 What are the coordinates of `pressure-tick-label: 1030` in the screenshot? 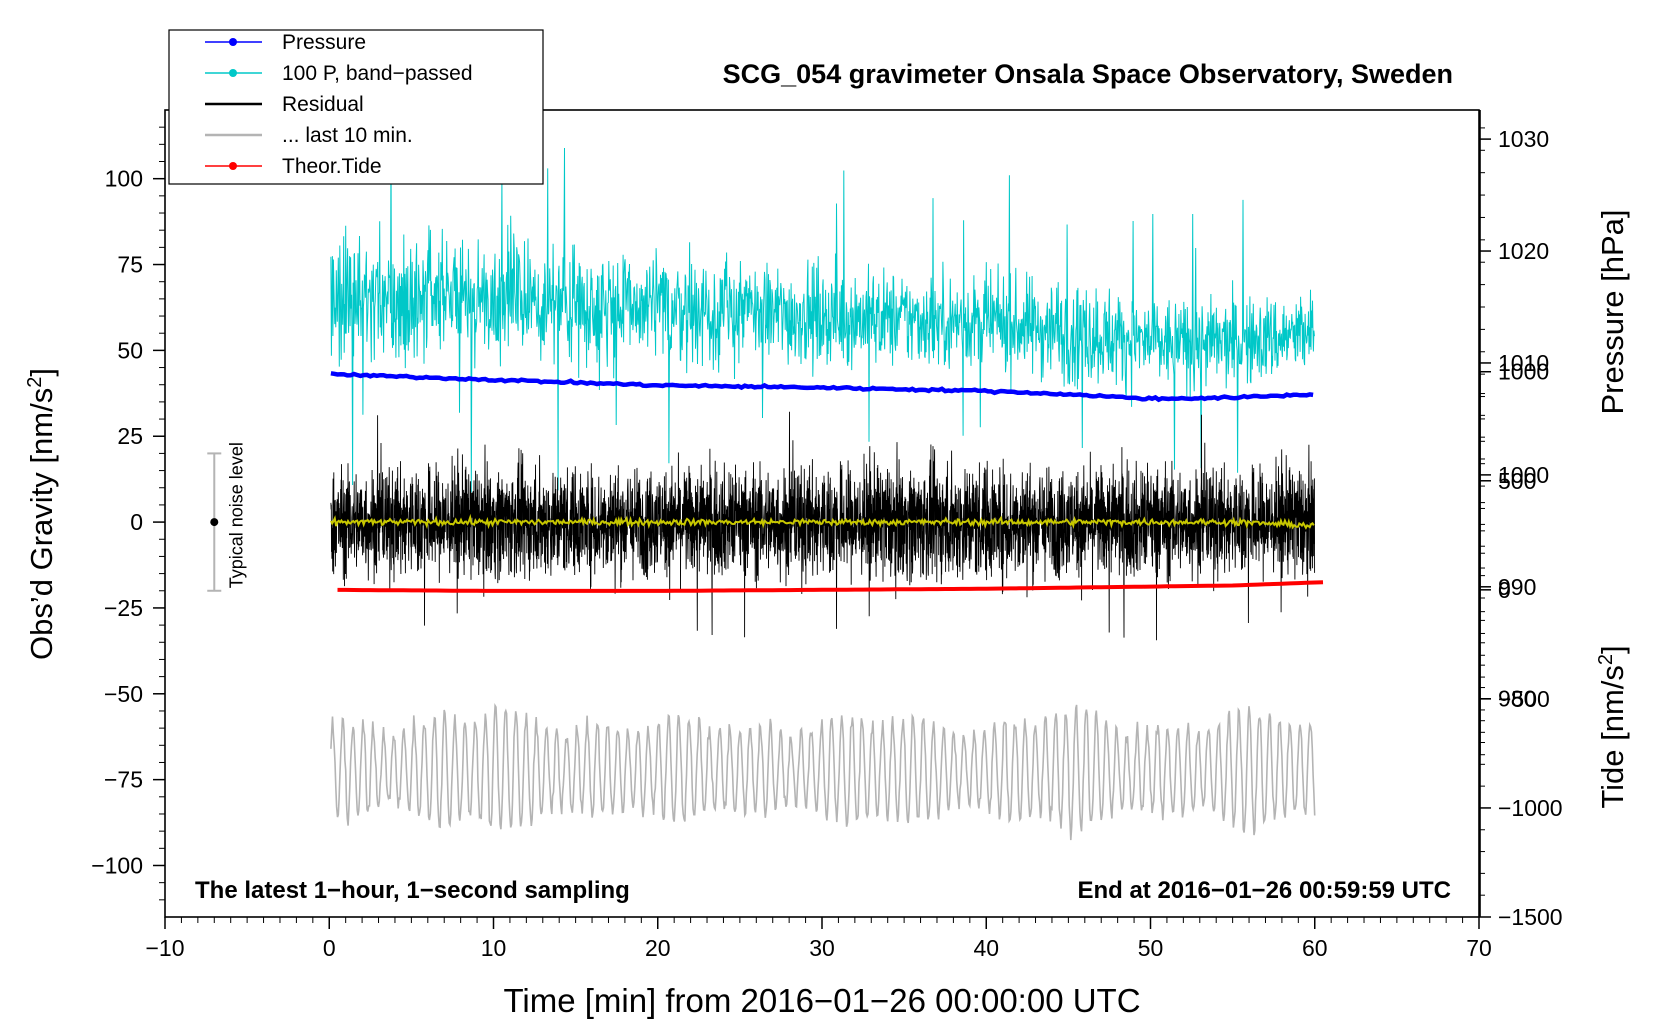 It's located at (1523, 139).